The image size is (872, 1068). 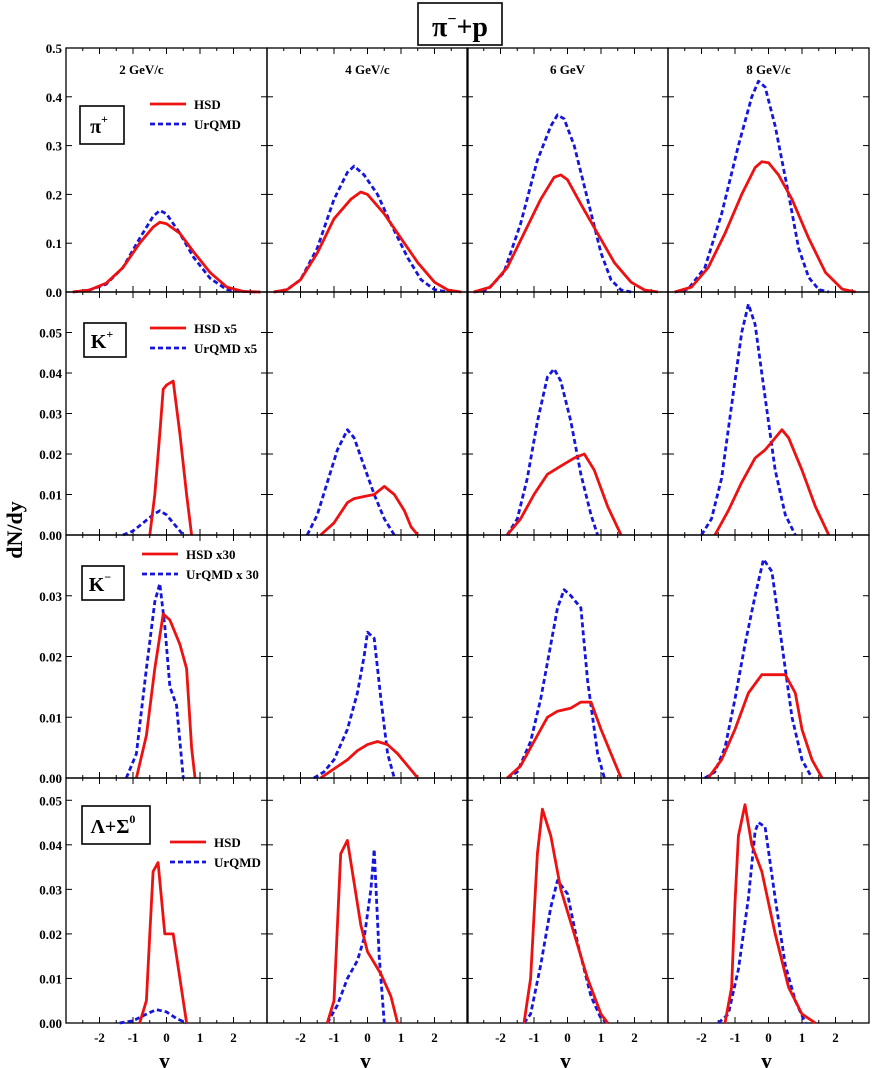 I want to click on column-label: 4 GeV/c, so click(x=367, y=69).